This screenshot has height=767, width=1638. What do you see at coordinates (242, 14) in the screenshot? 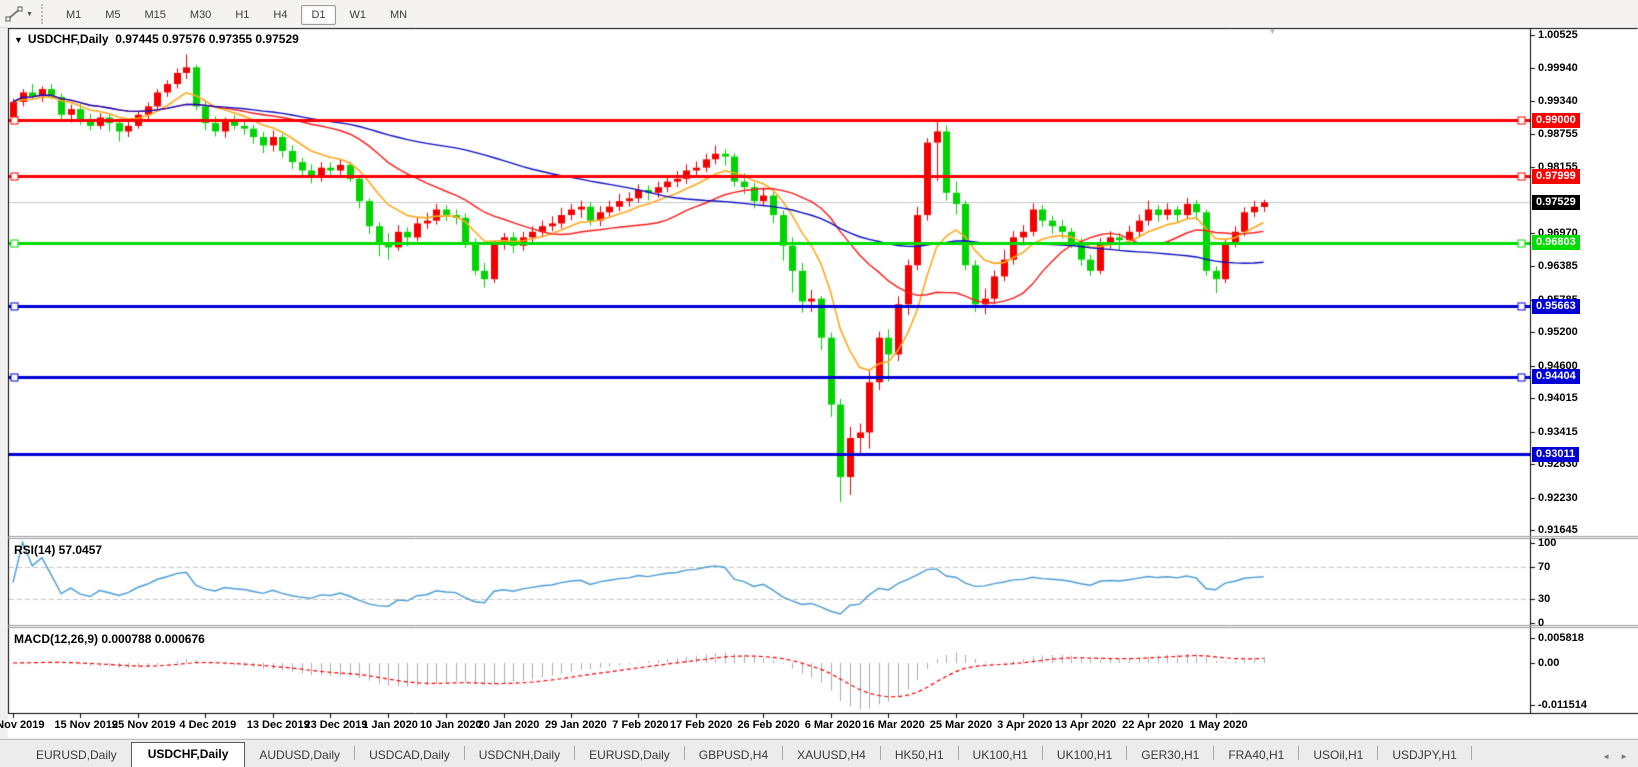
I see `timeframe-button-h1: H1` at bounding box center [242, 14].